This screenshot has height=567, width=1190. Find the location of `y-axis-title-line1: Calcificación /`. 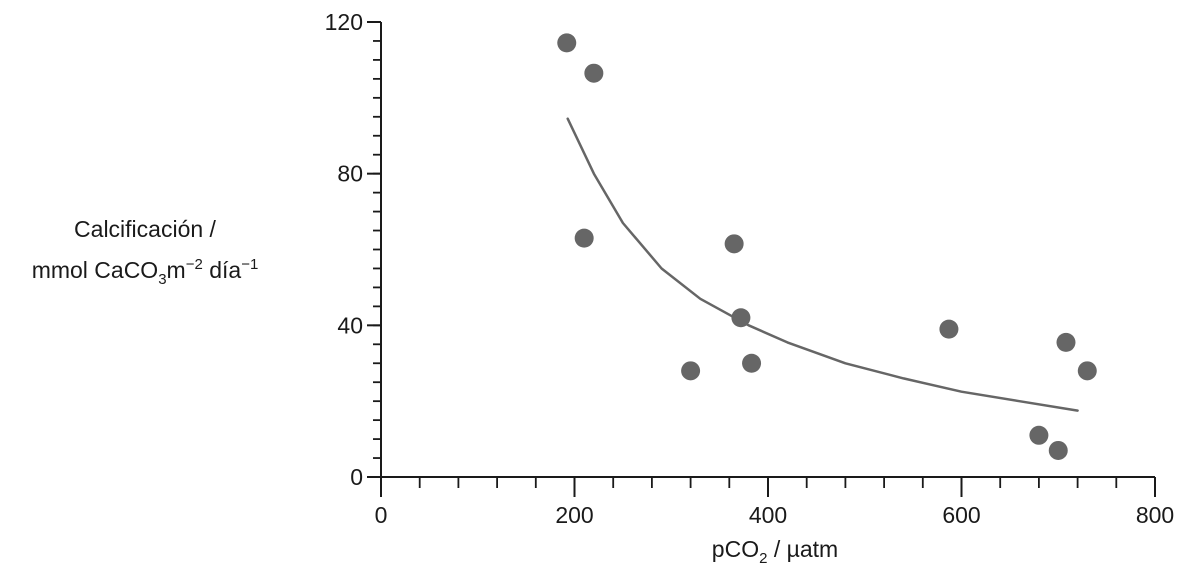

y-axis-title-line1: Calcificación / is located at coordinates (145, 229).